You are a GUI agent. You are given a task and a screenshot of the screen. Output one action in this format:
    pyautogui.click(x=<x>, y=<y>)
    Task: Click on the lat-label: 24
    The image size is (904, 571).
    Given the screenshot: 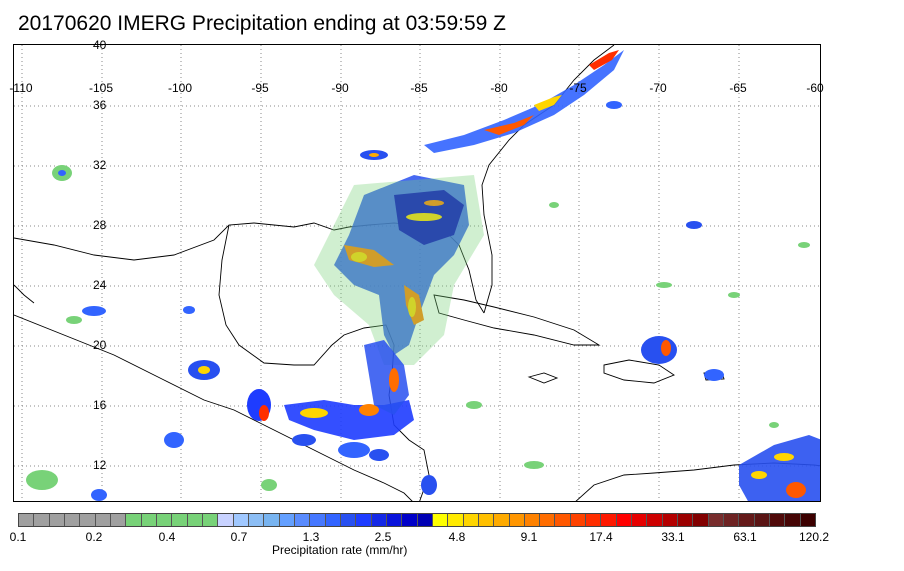 What is the action you would take?
    pyautogui.click(x=100, y=285)
    